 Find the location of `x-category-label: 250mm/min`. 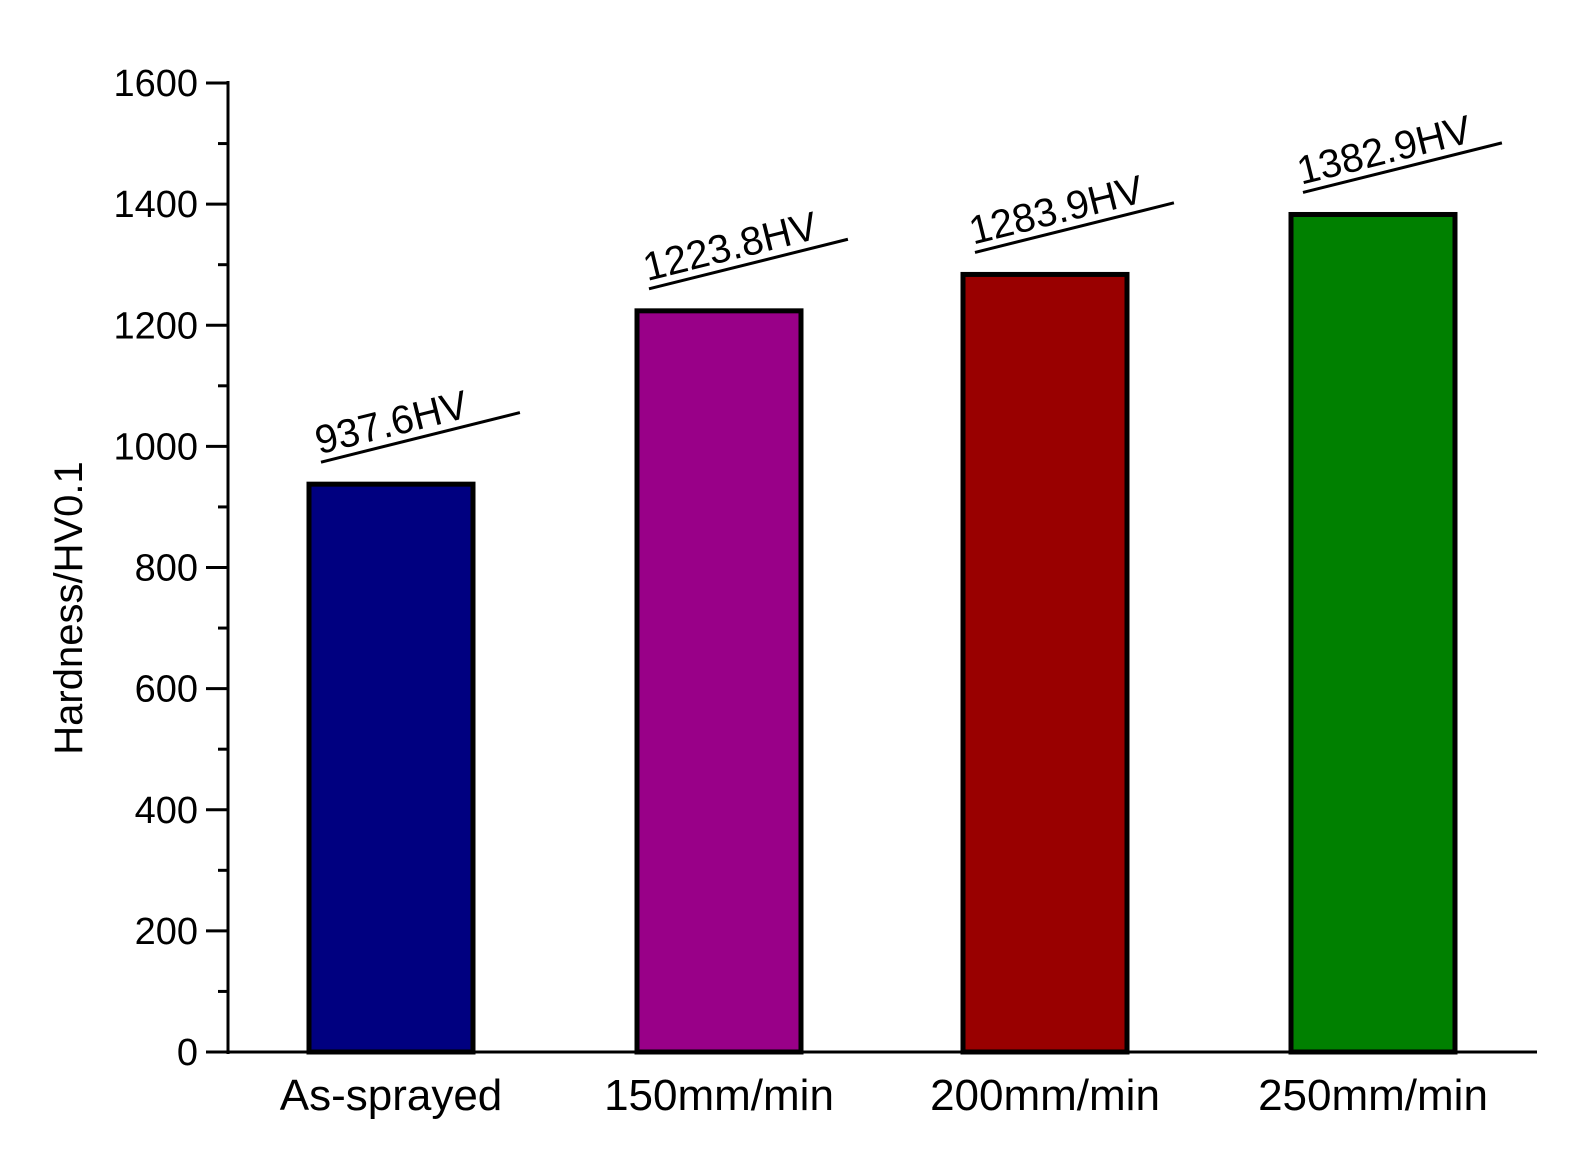

x-category-label: 250mm/min is located at coordinates (1373, 1095).